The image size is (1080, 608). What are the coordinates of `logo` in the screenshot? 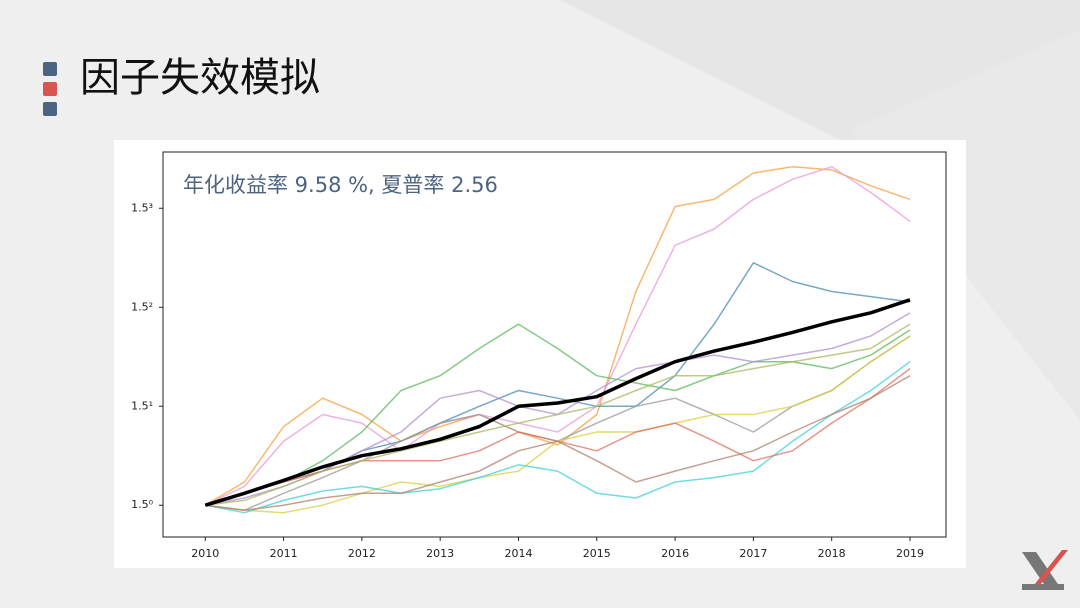 It's located at (1045, 570).